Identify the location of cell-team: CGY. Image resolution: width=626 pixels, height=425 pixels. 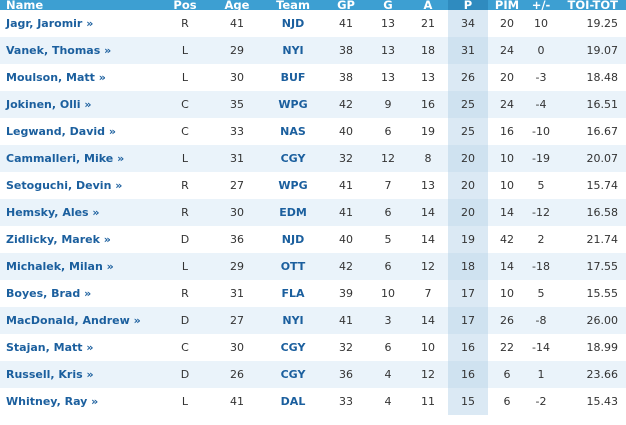
(293, 347).